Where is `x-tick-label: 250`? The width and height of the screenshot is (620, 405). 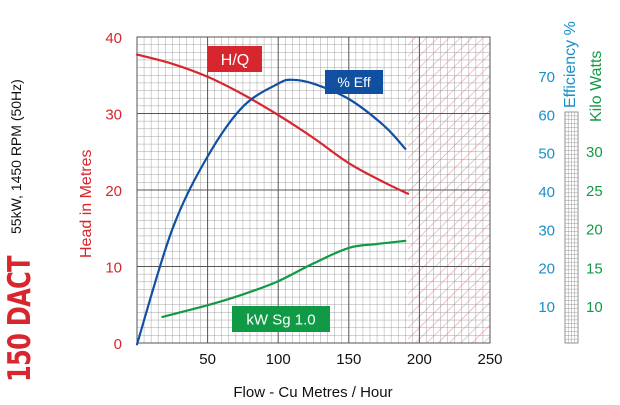
x-tick-label: 250 is located at coordinates (489, 359).